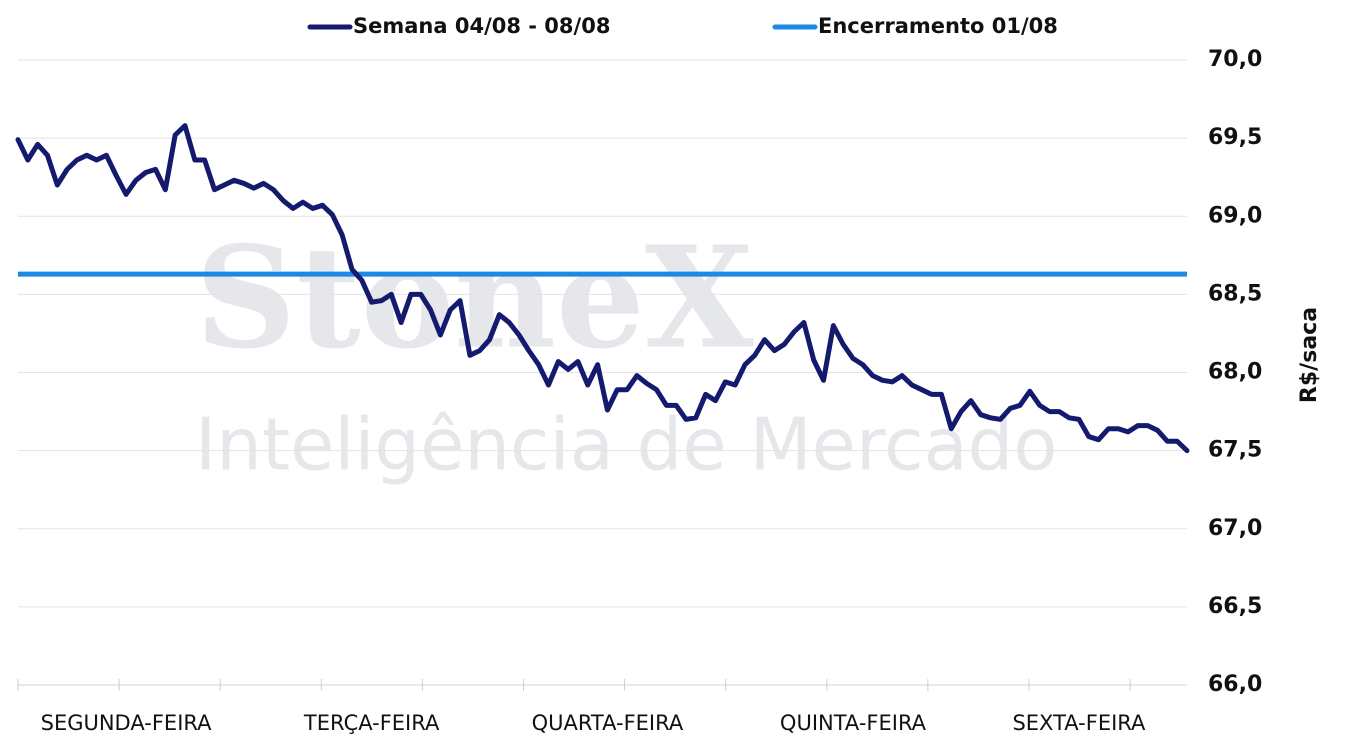 The height and width of the screenshot is (744, 1356). I want to click on legend-label: Semana 04/08 - 08/08, so click(481, 26).